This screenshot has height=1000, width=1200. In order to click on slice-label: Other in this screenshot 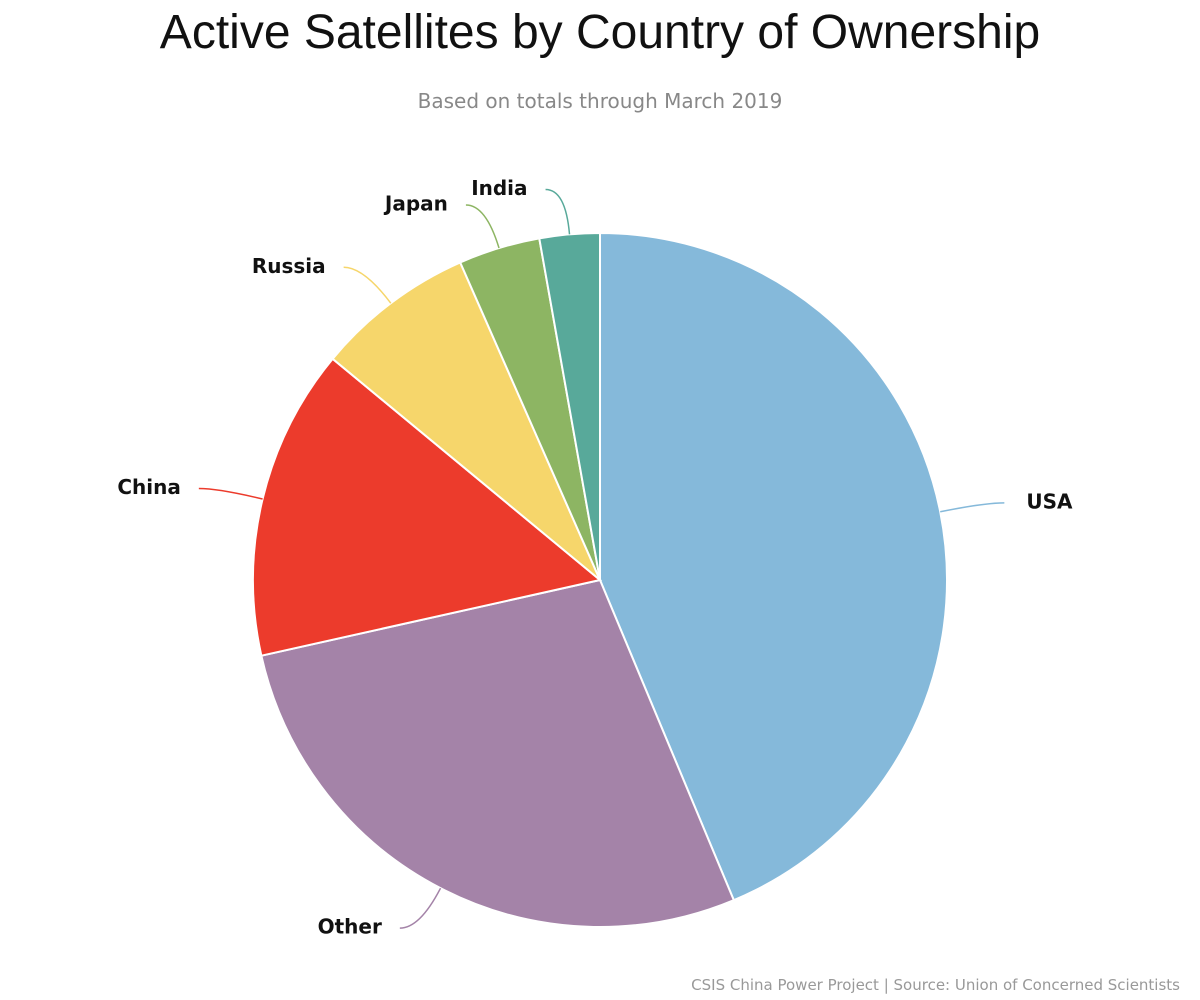, I will do `click(350, 927)`.